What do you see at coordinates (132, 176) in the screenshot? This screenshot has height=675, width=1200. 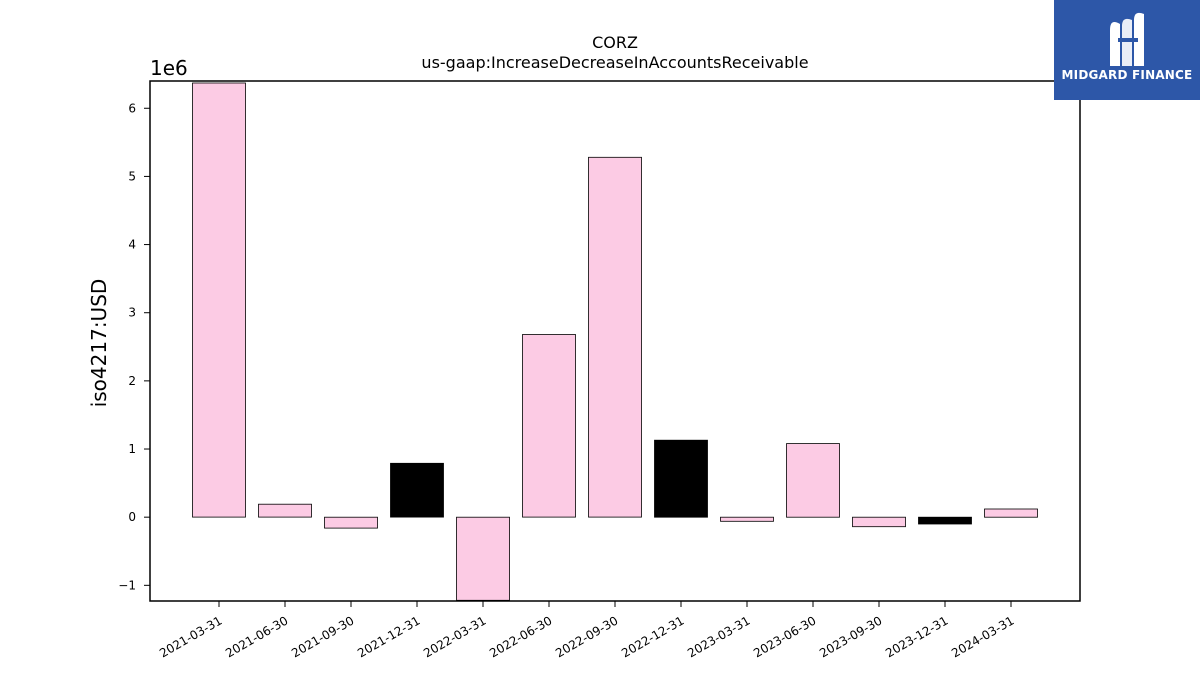 I see `y-tick-label: 5` at bounding box center [132, 176].